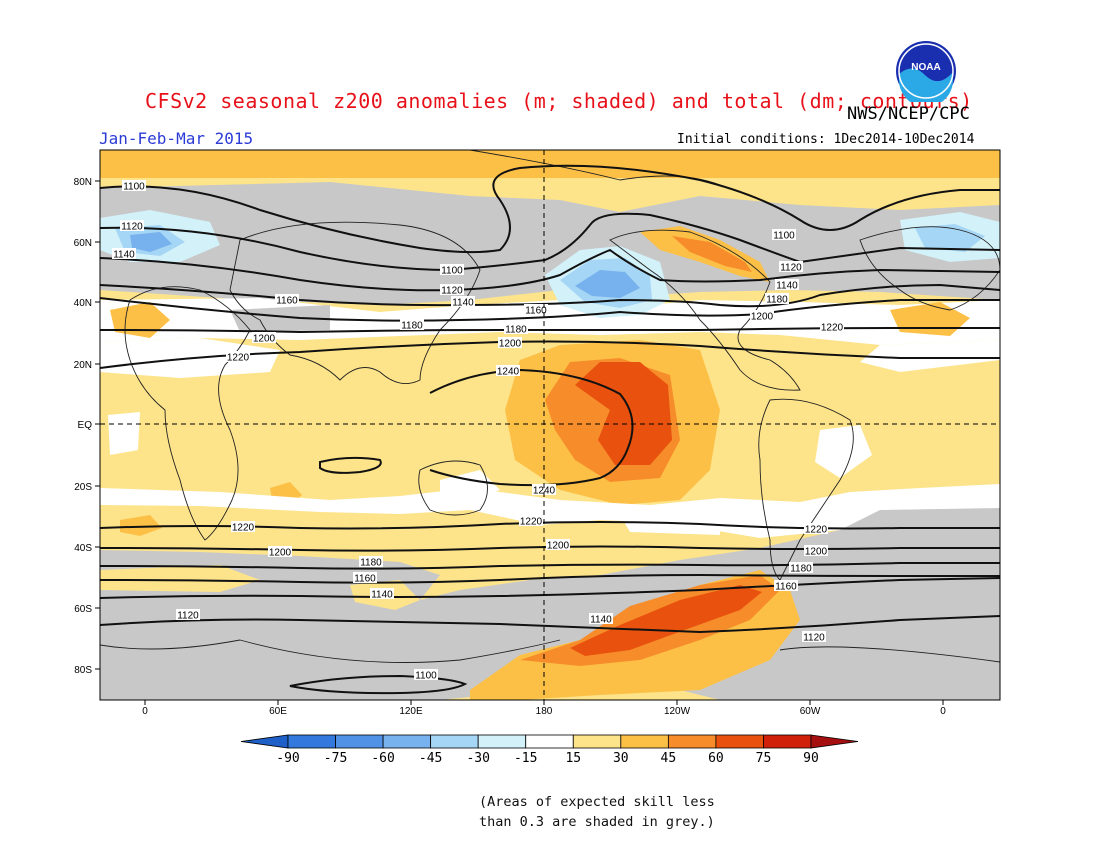 This screenshot has height=850, width=1100. I want to click on lat-label: 20N, so click(83, 365).